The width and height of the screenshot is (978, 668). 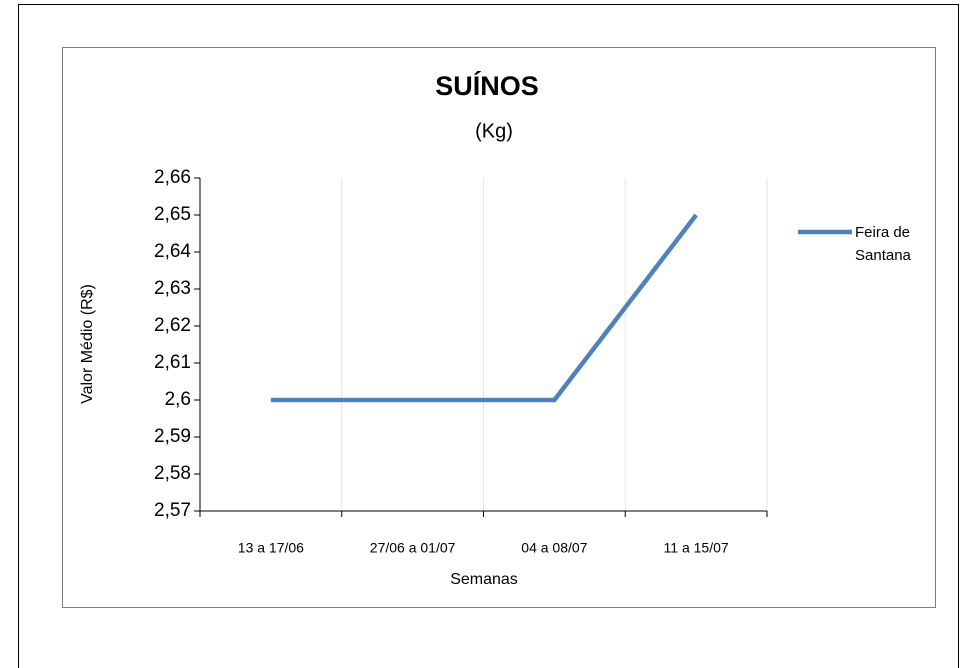 I want to click on y-tick-label: 2,6, so click(x=178, y=399).